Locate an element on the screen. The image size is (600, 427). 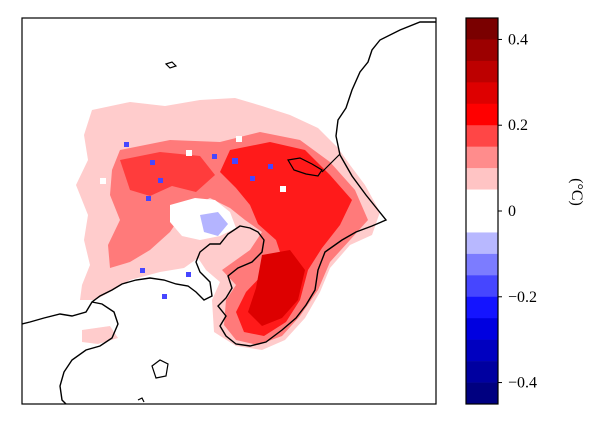
tiny-island-outline is located at coordinates (141, 400).